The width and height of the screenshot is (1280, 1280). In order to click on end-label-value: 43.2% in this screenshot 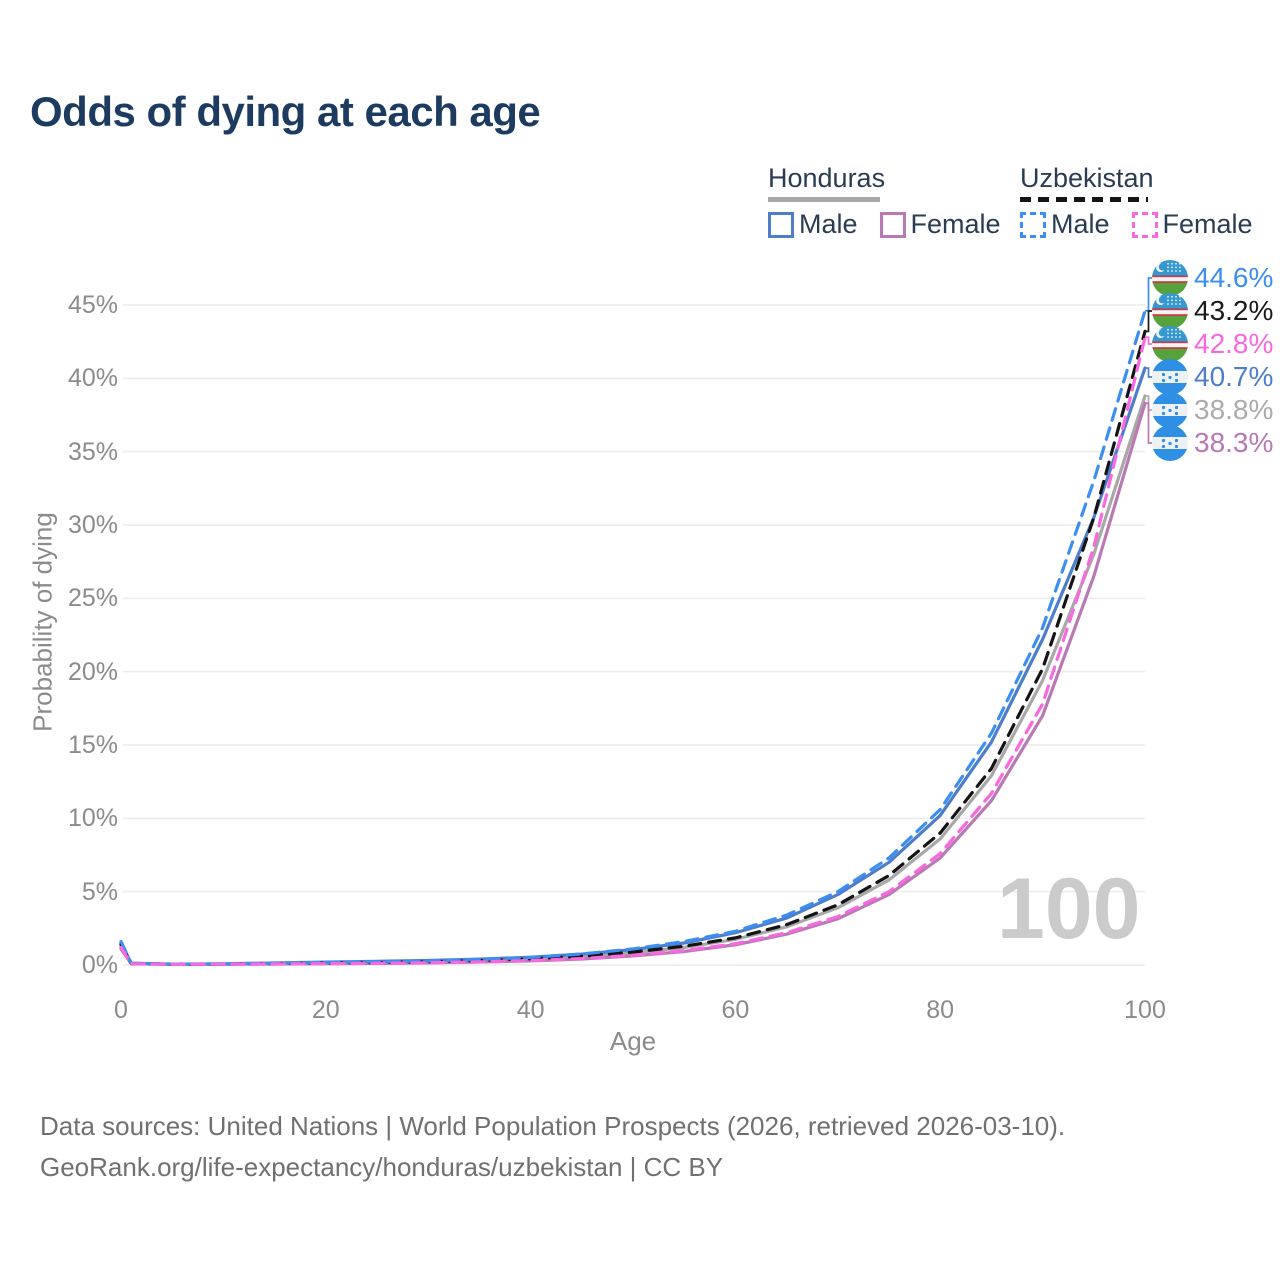, I will do `click(1234, 310)`.